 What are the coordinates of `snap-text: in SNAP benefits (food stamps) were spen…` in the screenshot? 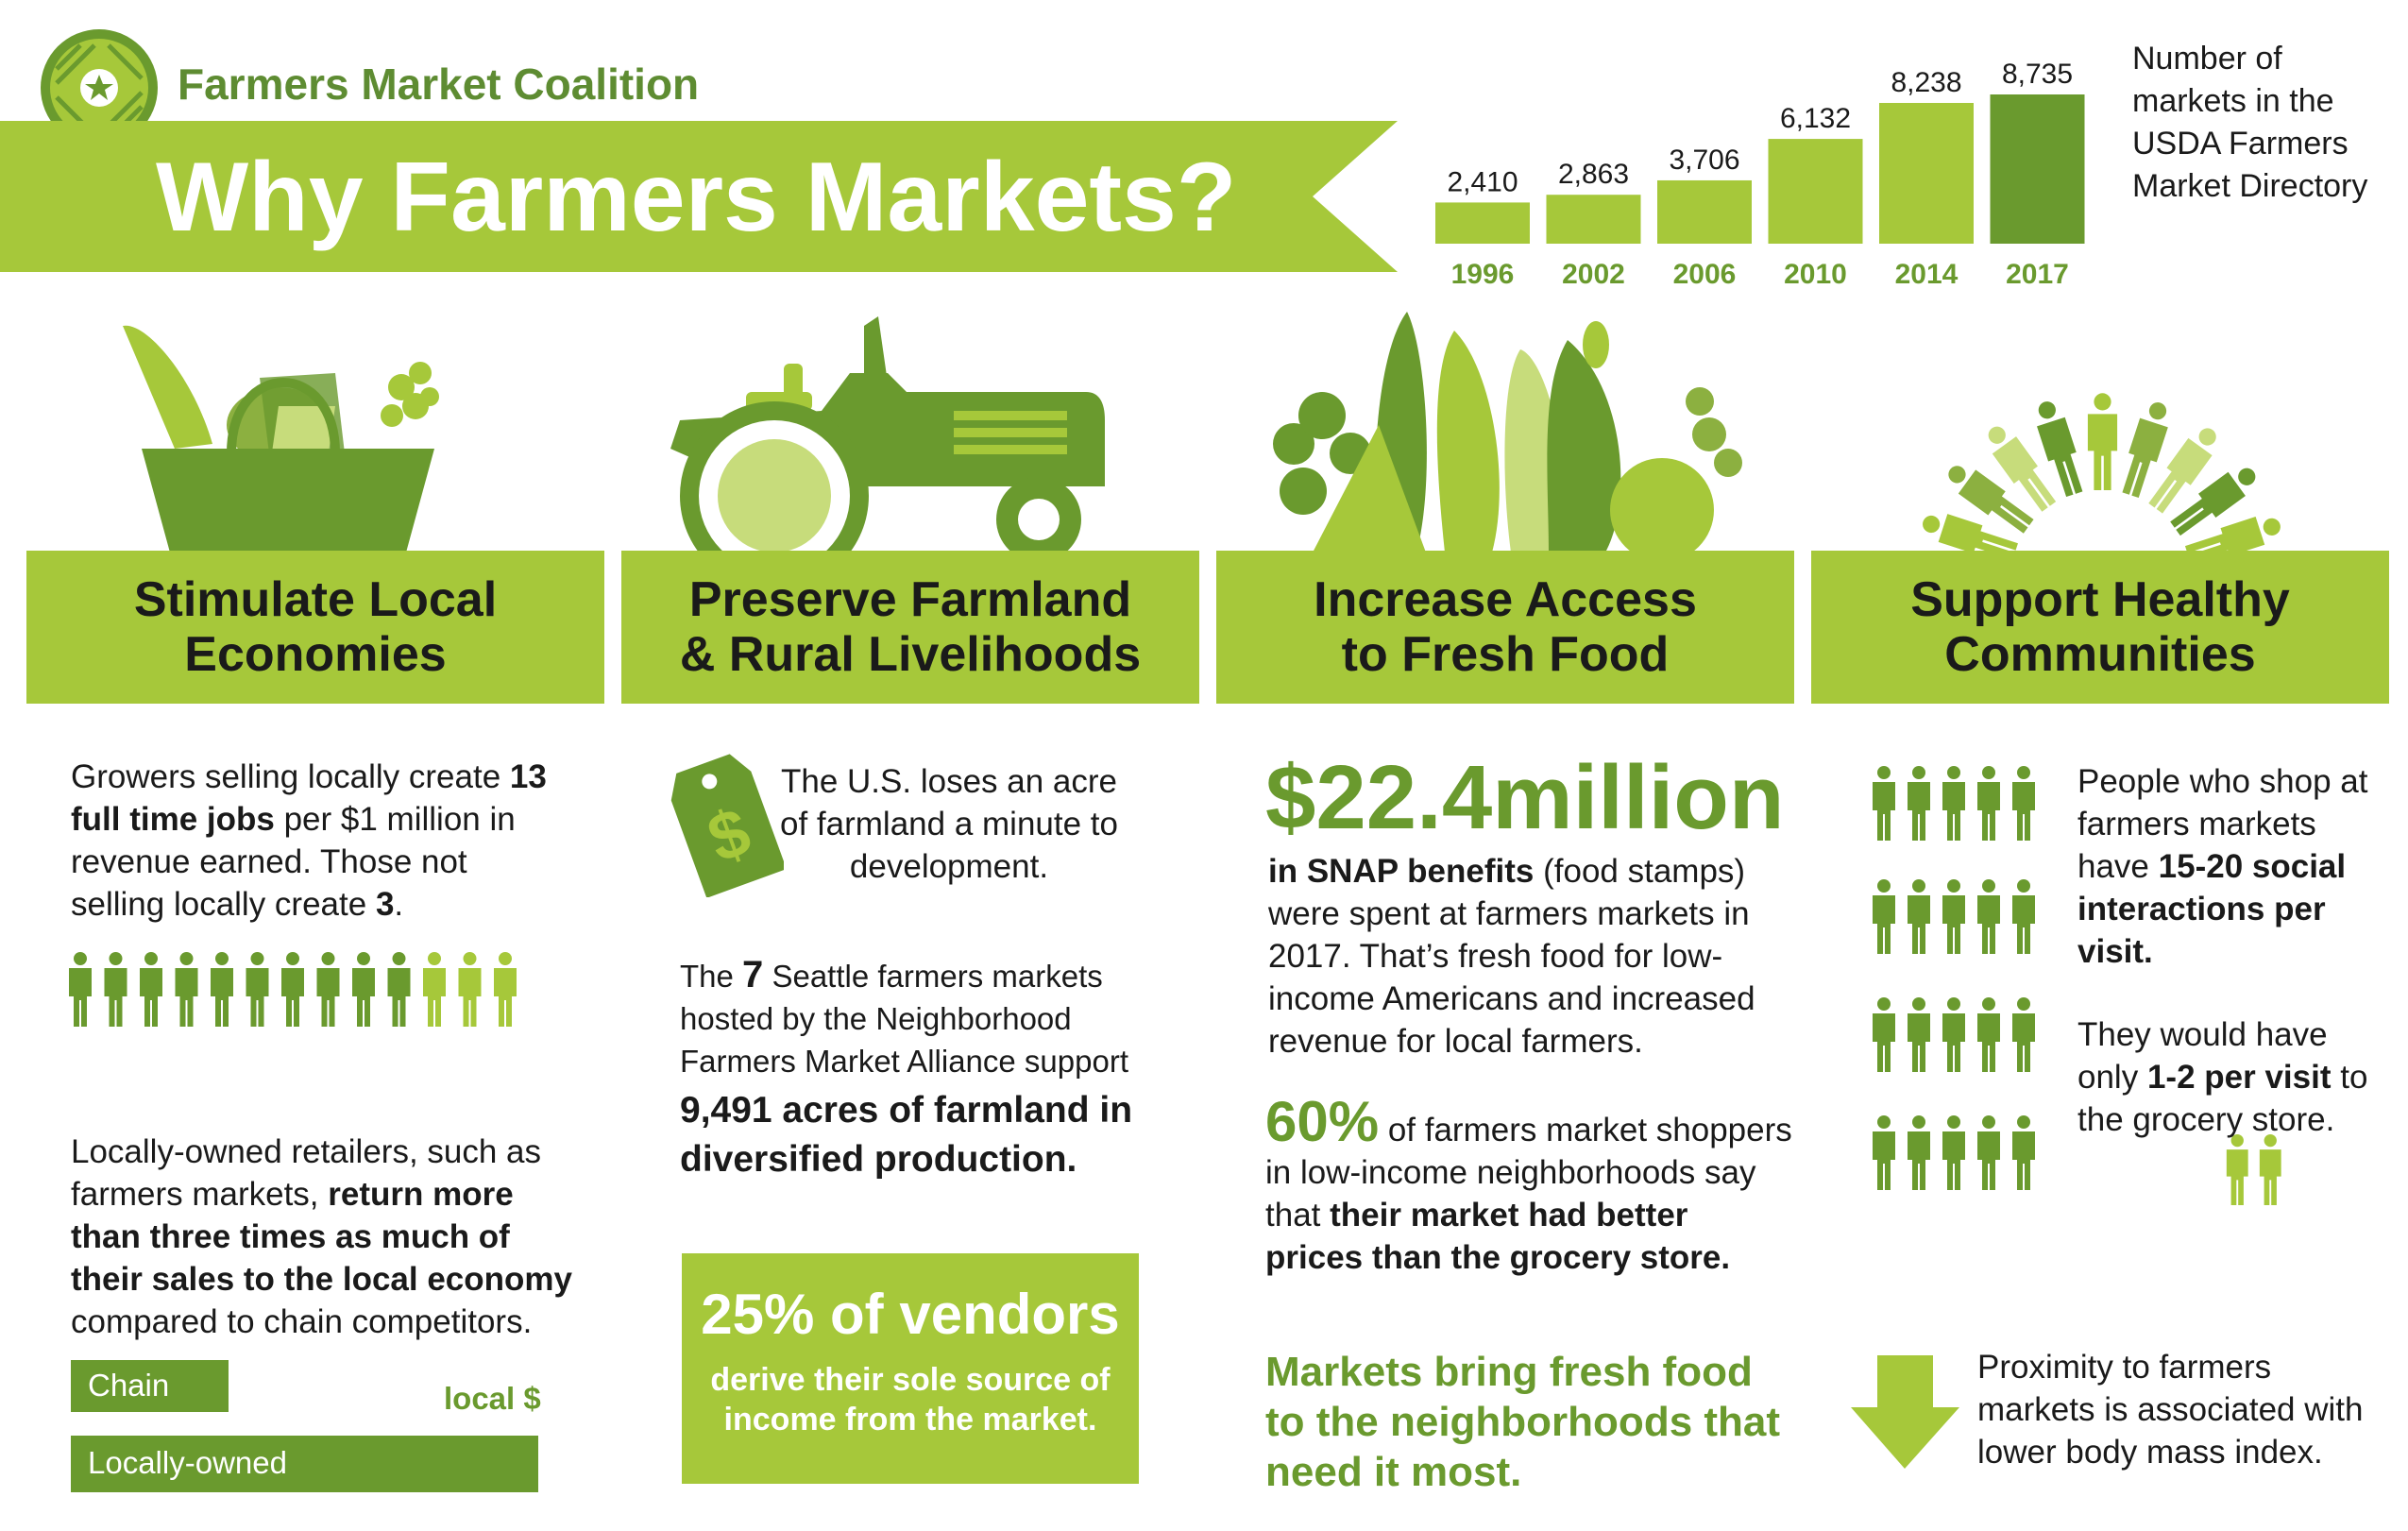 It's located at (1511, 956).